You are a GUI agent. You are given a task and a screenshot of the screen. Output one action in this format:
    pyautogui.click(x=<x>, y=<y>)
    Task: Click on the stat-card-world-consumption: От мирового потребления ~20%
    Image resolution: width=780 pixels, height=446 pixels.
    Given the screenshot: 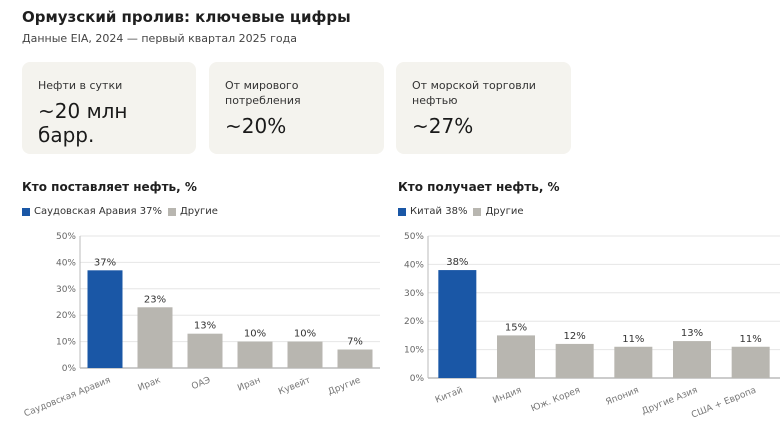 What is the action you would take?
    pyautogui.click(x=296, y=108)
    